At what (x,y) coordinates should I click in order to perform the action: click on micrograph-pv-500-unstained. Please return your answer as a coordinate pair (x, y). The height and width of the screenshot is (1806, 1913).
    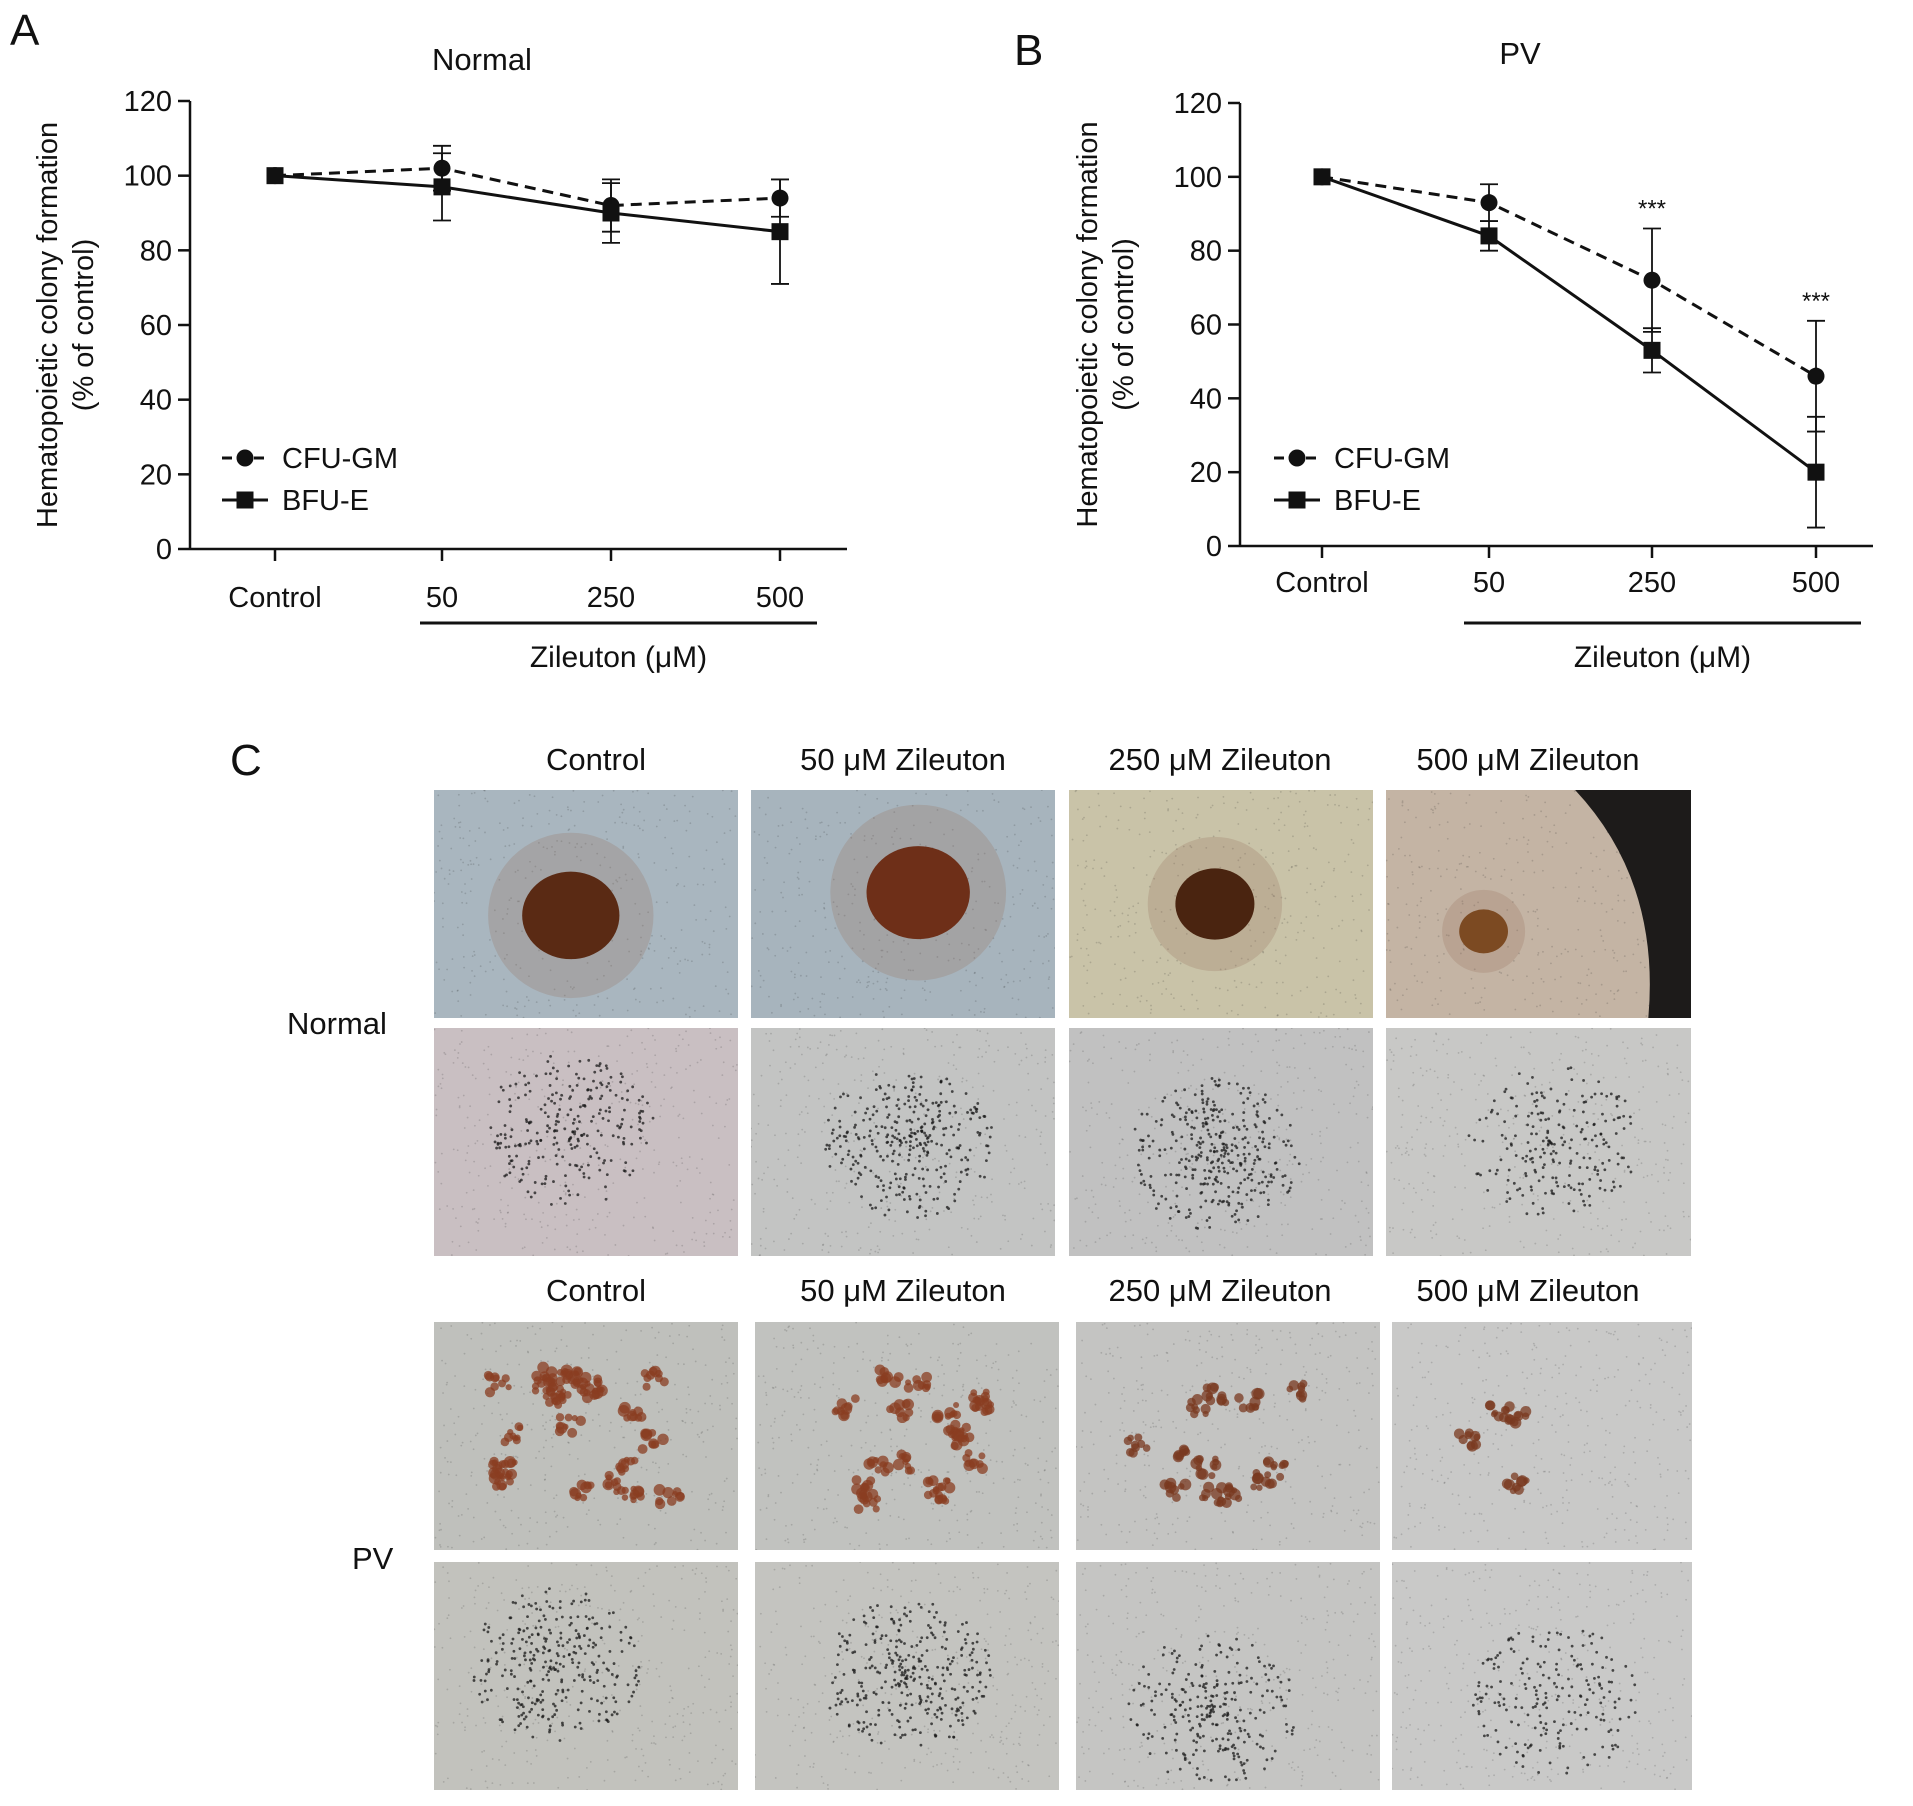
    Looking at the image, I should click on (1542, 1676).